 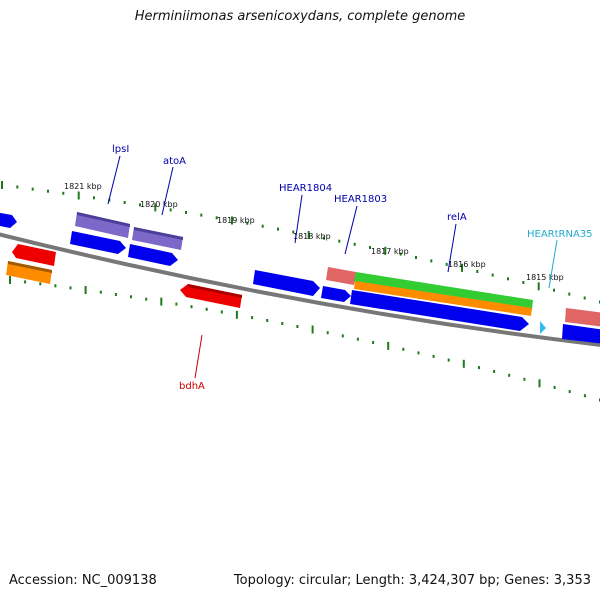 I want to click on scale-label-1818: 1818 kbp, so click(x=312, y=236).